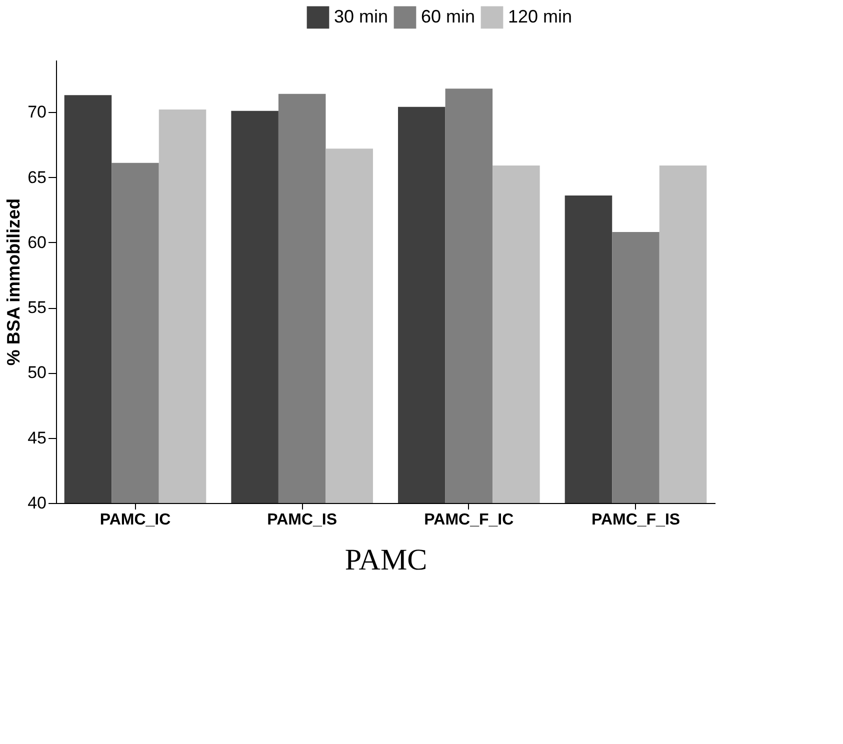  Describe the element at coordinates (635, 520) in the screenshot. I see `x-tick-label: PAMC_F_IS` at that location.